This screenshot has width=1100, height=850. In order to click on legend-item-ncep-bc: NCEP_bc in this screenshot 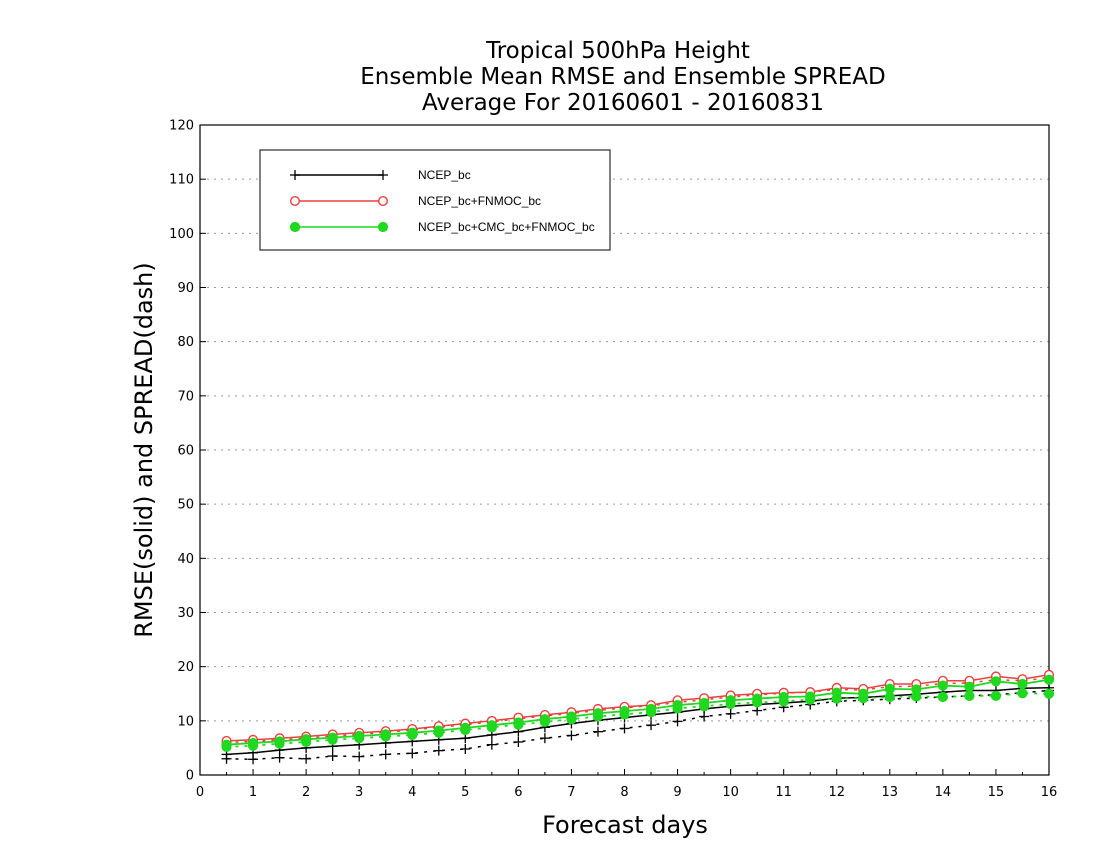, I will do `click(380, 175)`.